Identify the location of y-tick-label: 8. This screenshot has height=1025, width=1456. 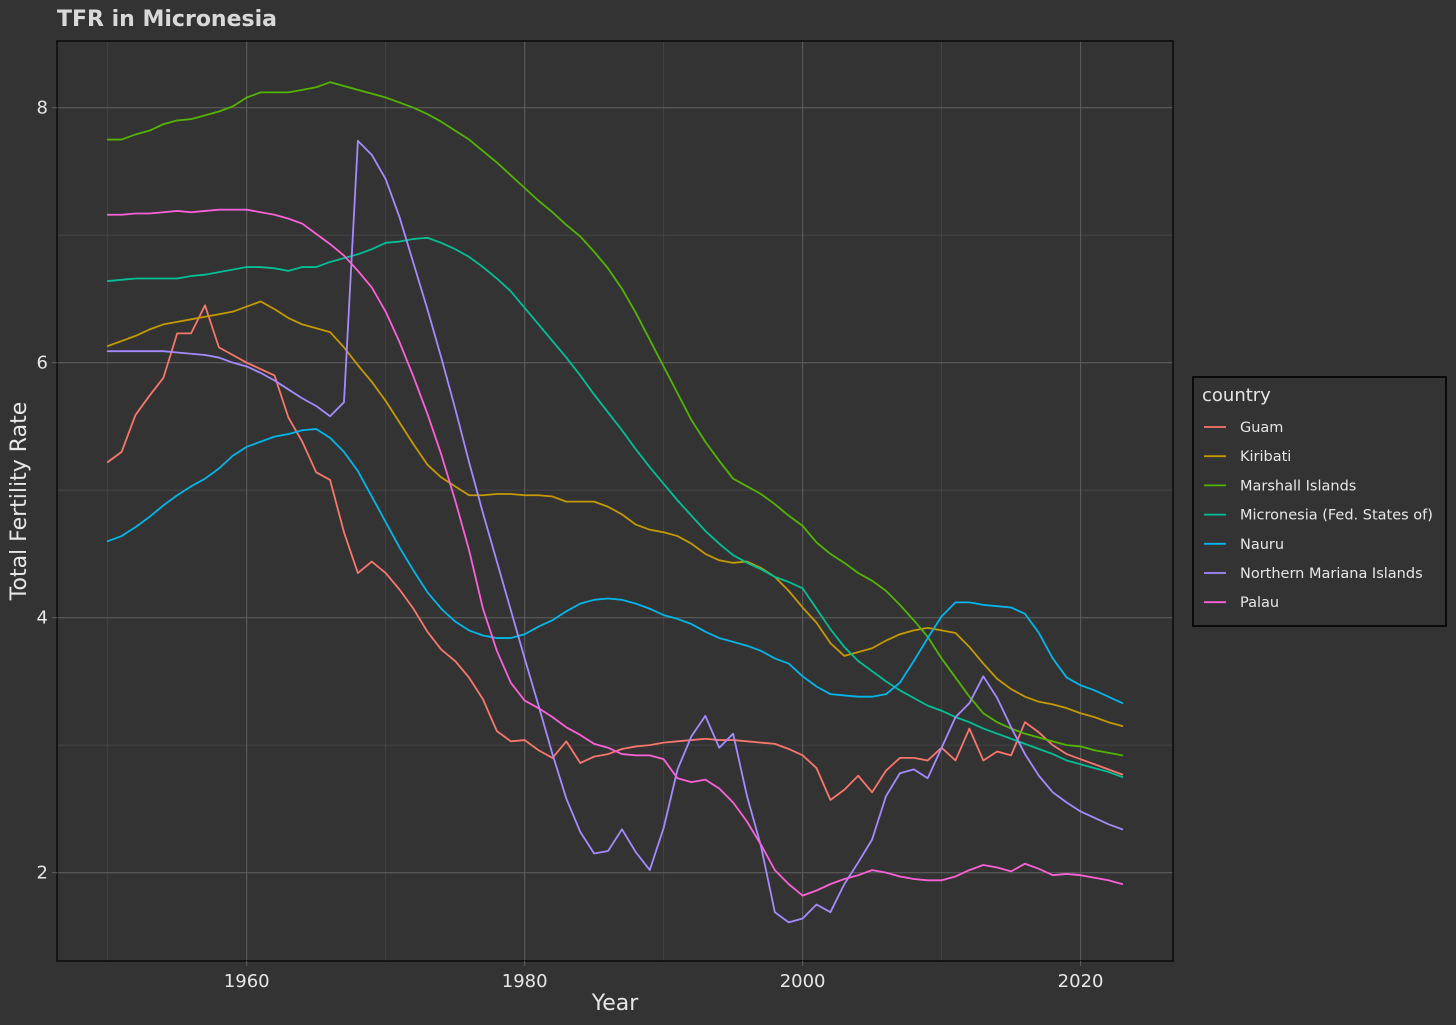
(42, 108).